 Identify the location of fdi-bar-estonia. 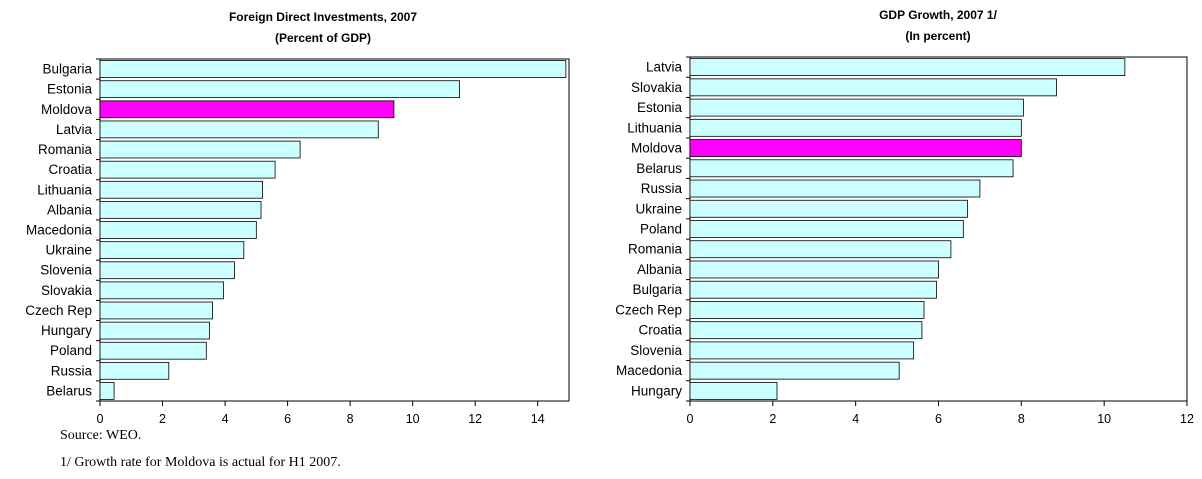
(279, 89).